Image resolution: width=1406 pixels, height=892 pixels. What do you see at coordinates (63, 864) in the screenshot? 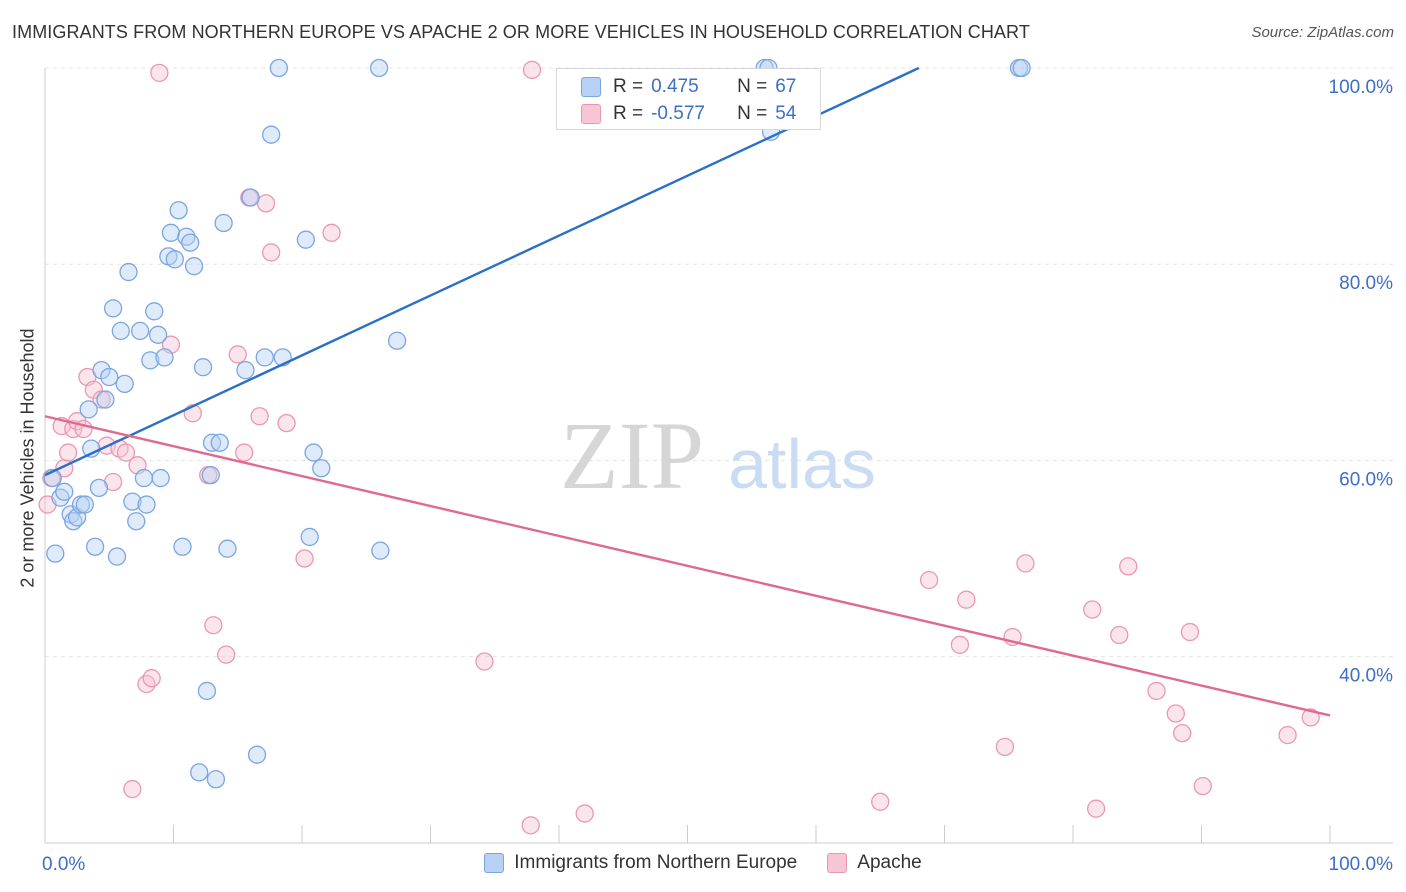
I see `x-tick-label: 0.0%` at bounding box center [63, 864].